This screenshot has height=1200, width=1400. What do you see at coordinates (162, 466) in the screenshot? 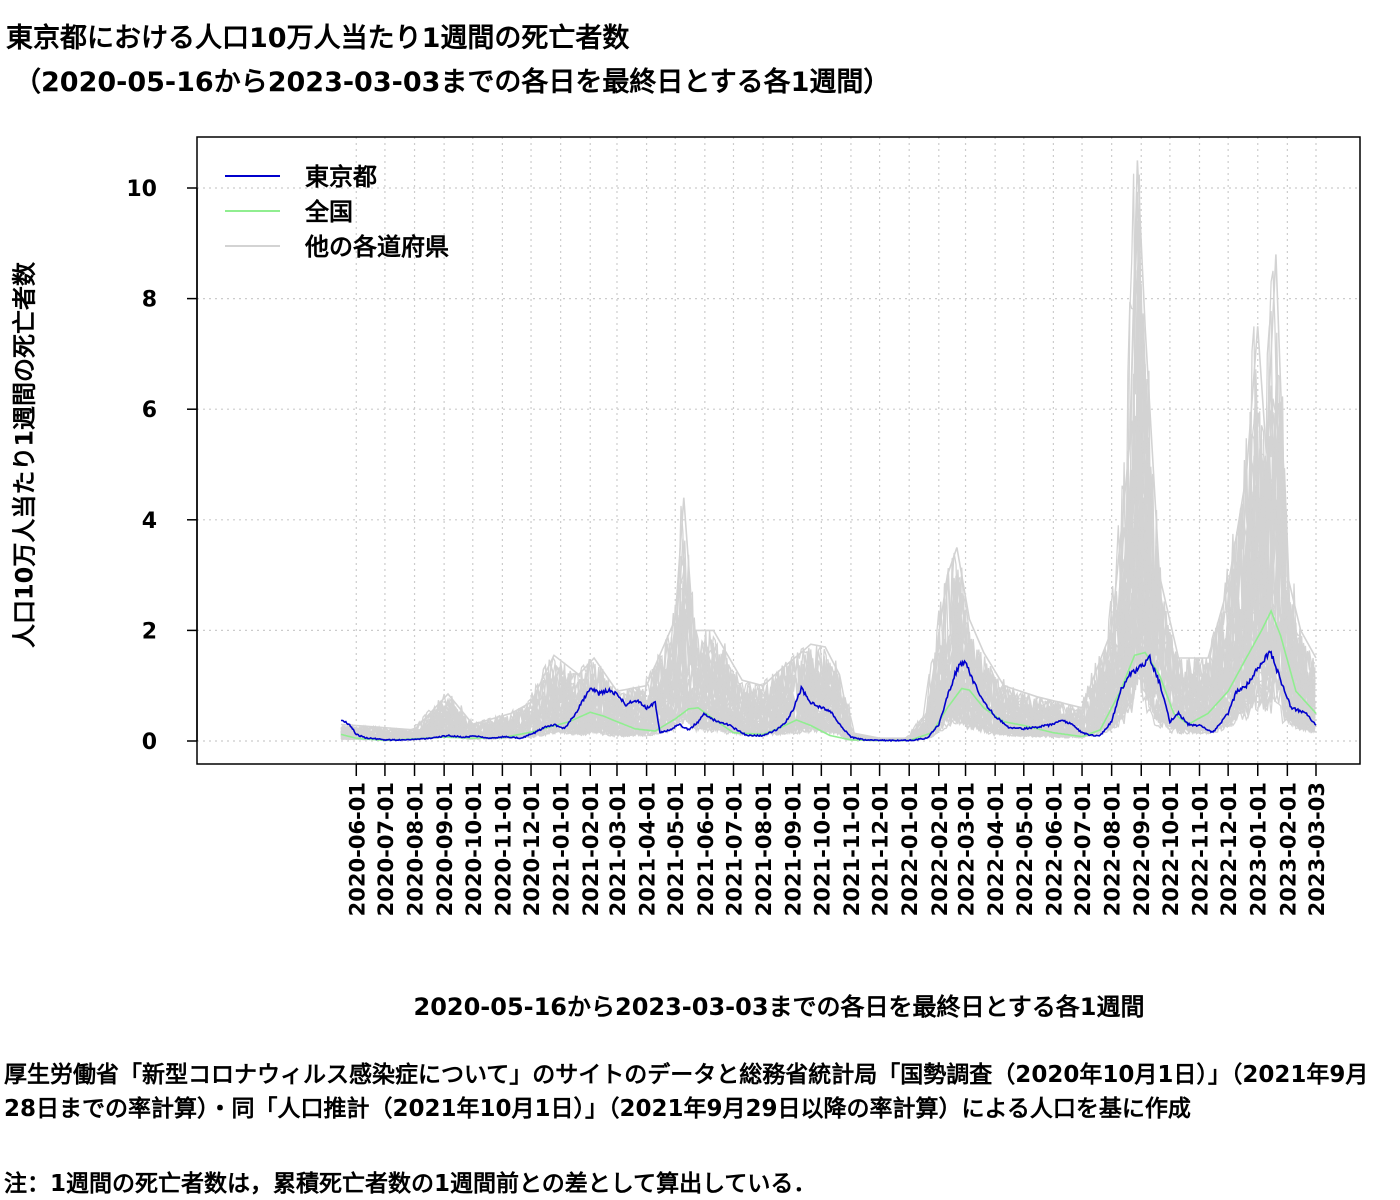
I see `y-axis: 0 2 4 6 8 10` at bounding box center [162, 466].